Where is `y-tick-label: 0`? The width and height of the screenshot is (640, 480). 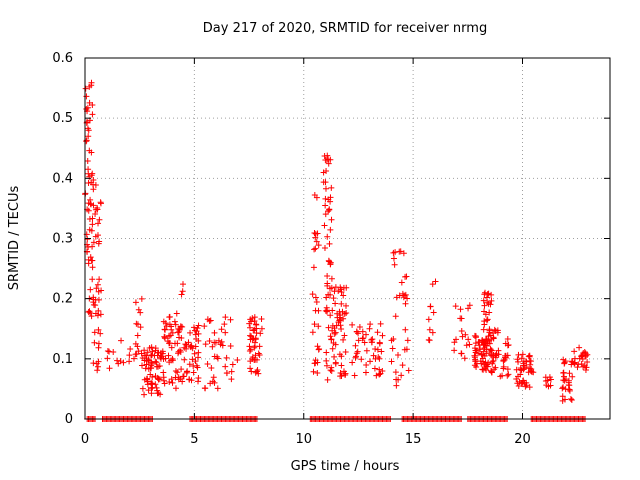 y-tick-label: 0 is located at coordinates (69, 419).